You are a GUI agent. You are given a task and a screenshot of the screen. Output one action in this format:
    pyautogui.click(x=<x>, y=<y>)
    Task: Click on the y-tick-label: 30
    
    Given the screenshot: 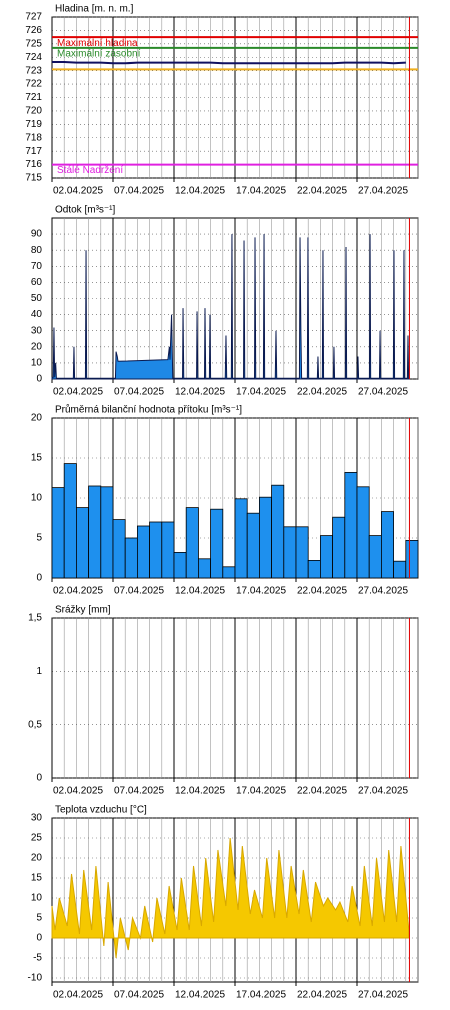 What is the action you would take?
    pyautogui.click(x=37, y=330)
    